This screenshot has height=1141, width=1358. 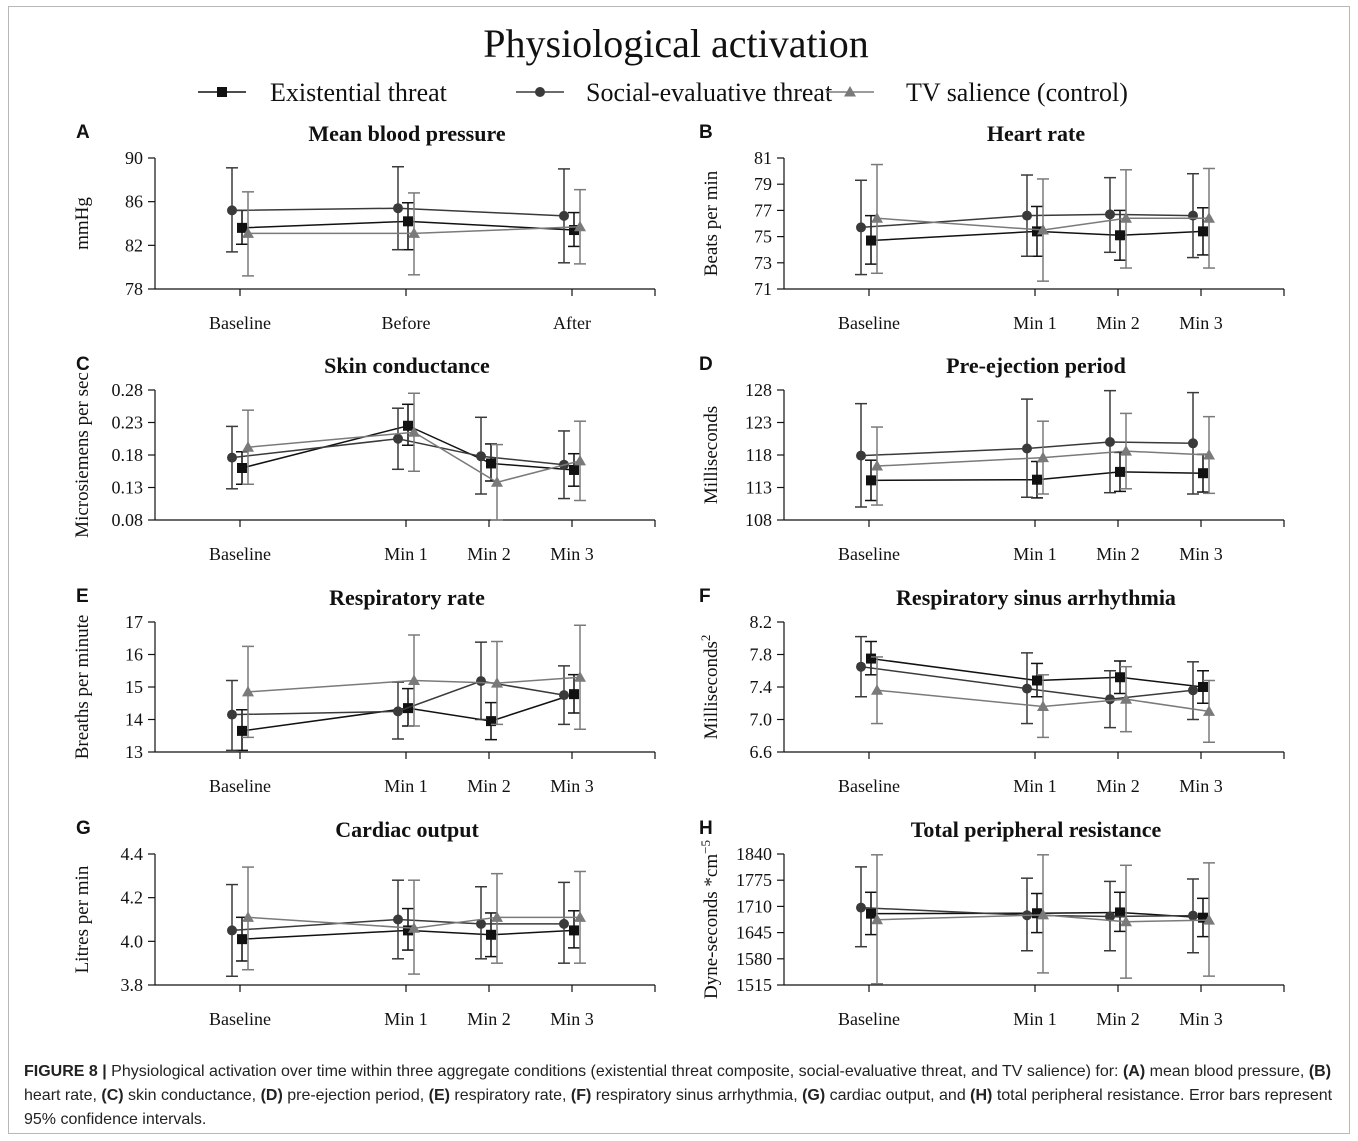 I want to click on y-axis-label-text: Milliseconds, so click(x=711, y=455).